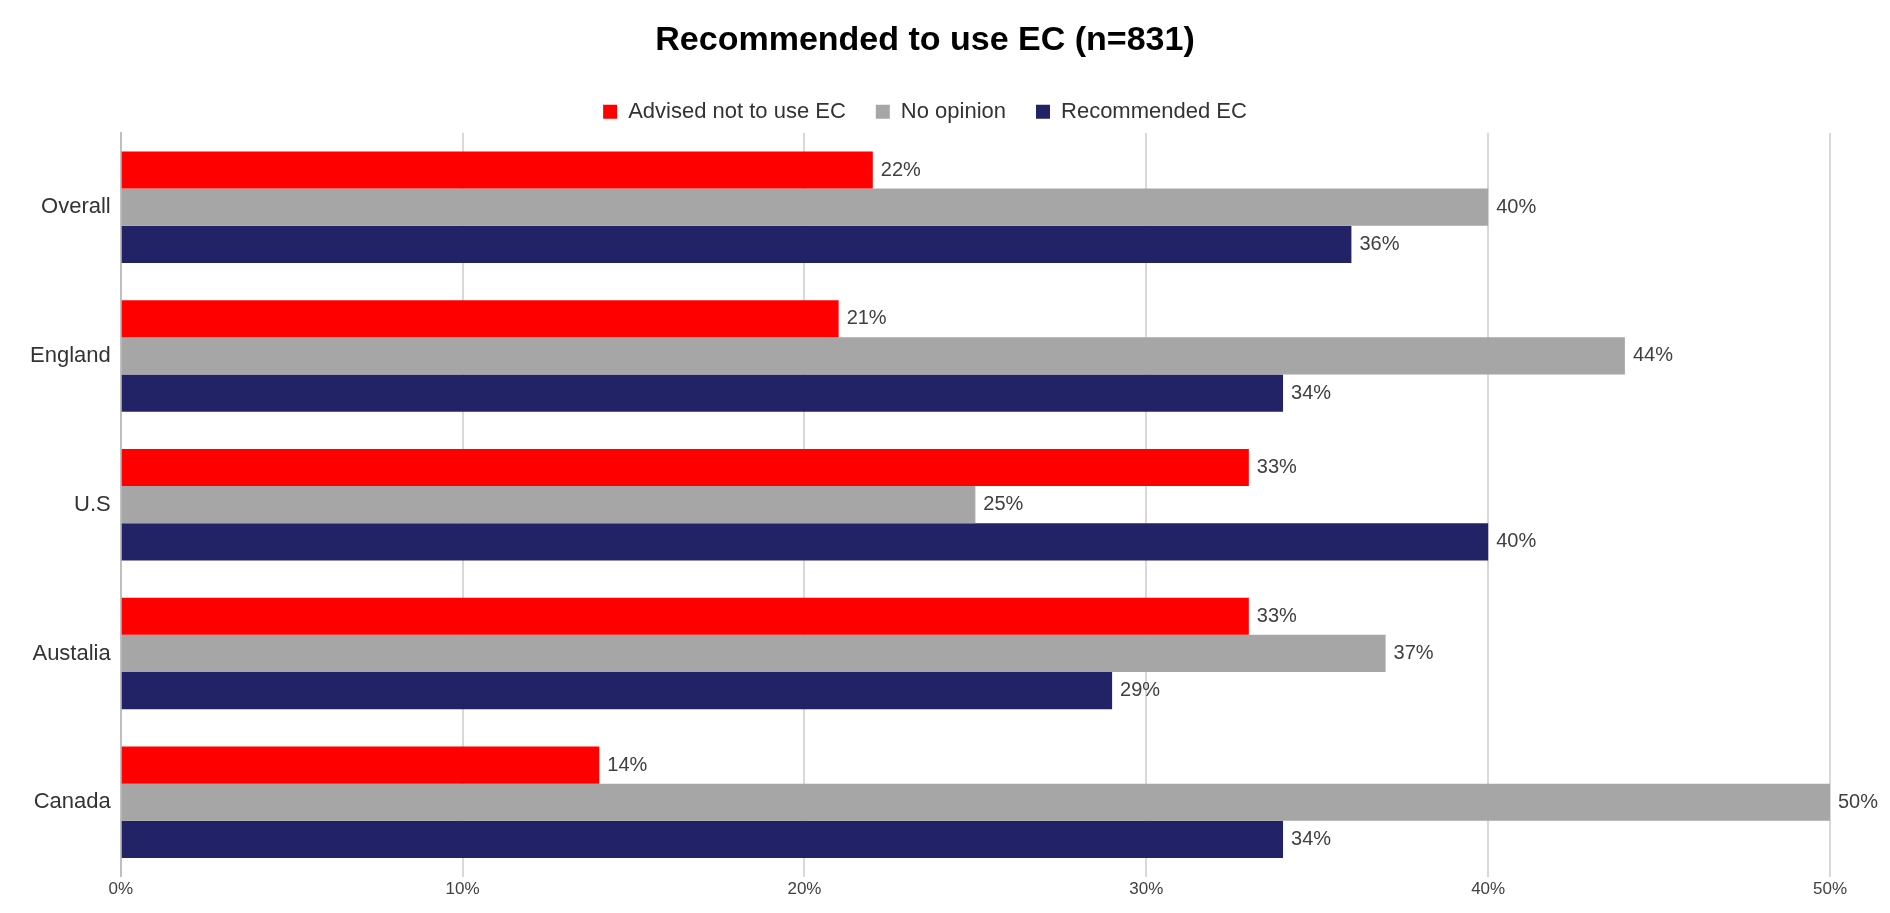 Image resolution: width=1890 pixels, height=913 pixels. What do you see at coordinates (1140, 689) in the screenshot?
I see `data-label: 29%` at bounding box center [1140, 689].